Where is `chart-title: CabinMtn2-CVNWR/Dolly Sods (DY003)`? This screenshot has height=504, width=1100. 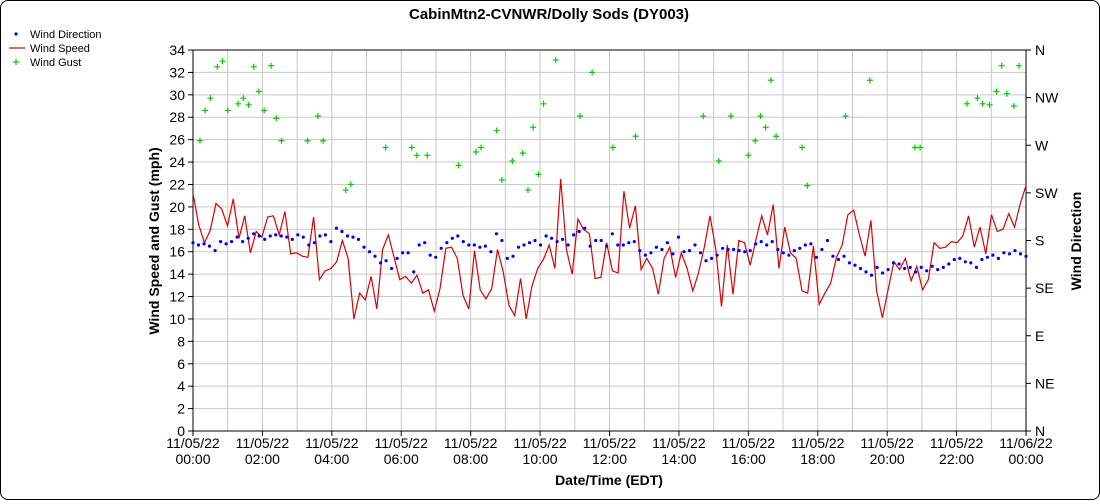 chart-title: CabinMtn2-CVNWR/Dolly Sods (DY003) is located at coordinates (549, 14).